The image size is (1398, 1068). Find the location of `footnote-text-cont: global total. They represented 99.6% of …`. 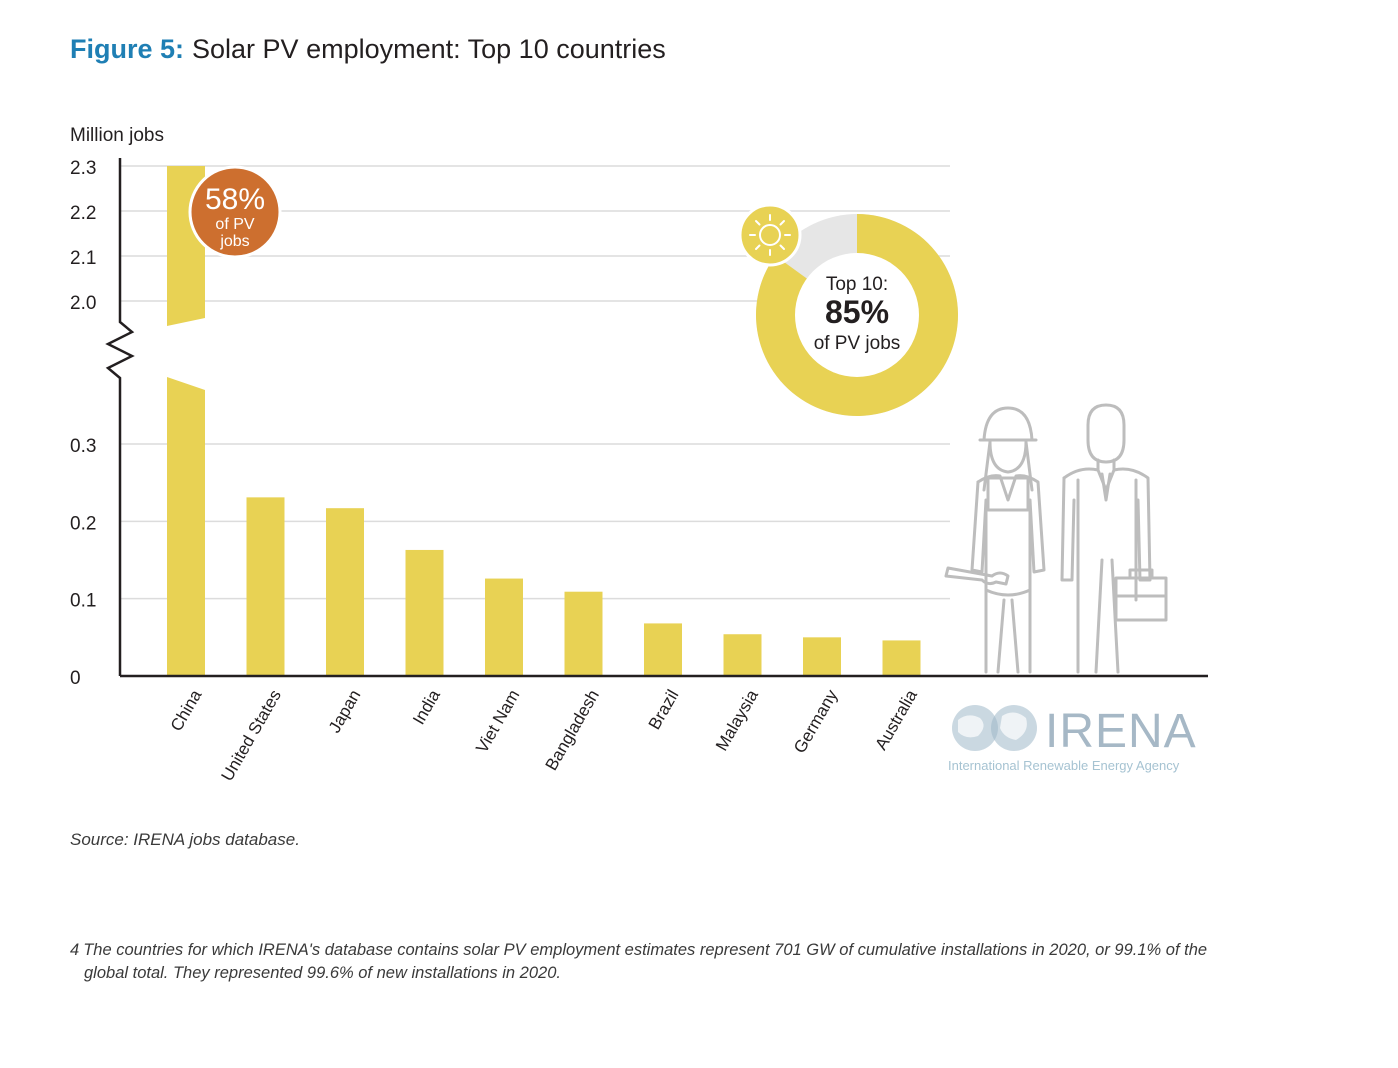

footnote-text-cont: global total. They represented 99.6% of … is located at coordinates (322, 973).